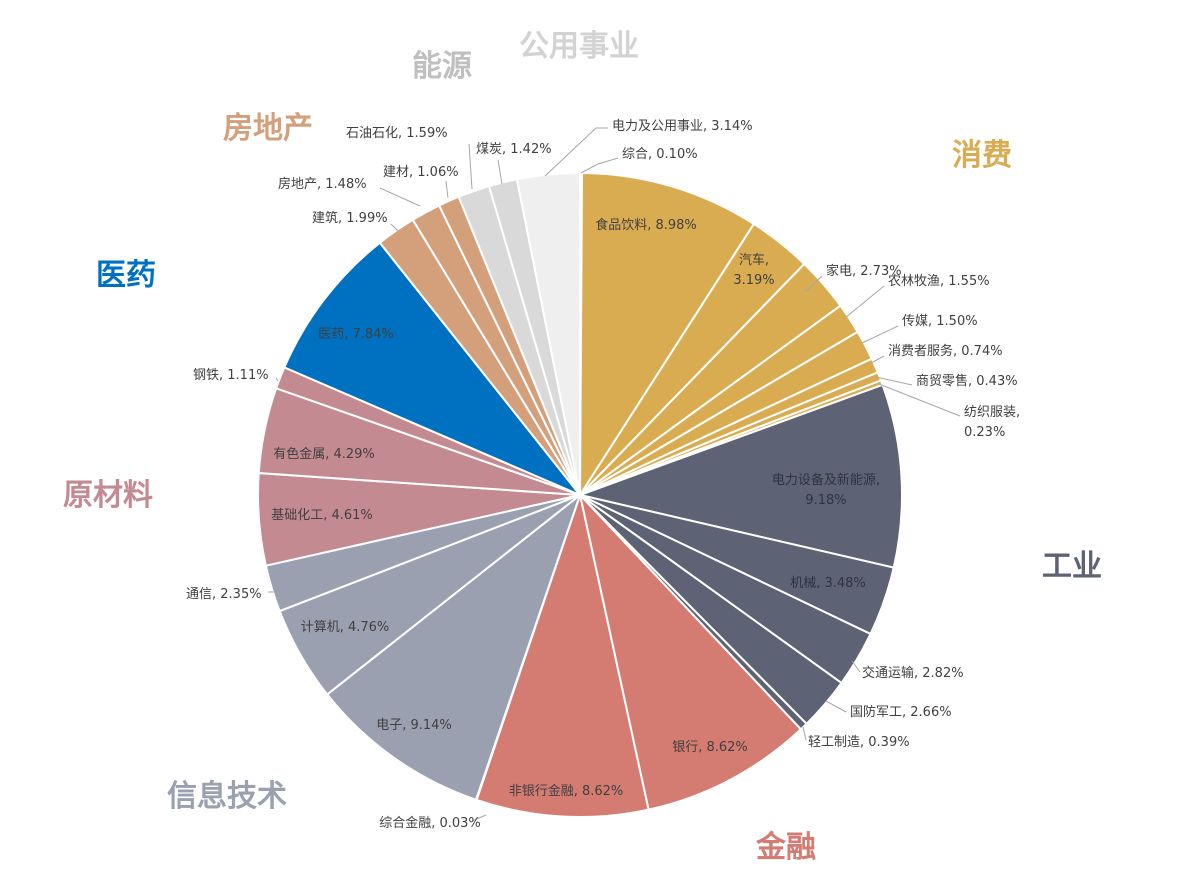 The width and height of the screenshot is (1181, 889). What do you see at coordinates (345, 627) in the screenshot?
I see `slice-label: 计算机, 4.76%` at bounding box center [345, 627].